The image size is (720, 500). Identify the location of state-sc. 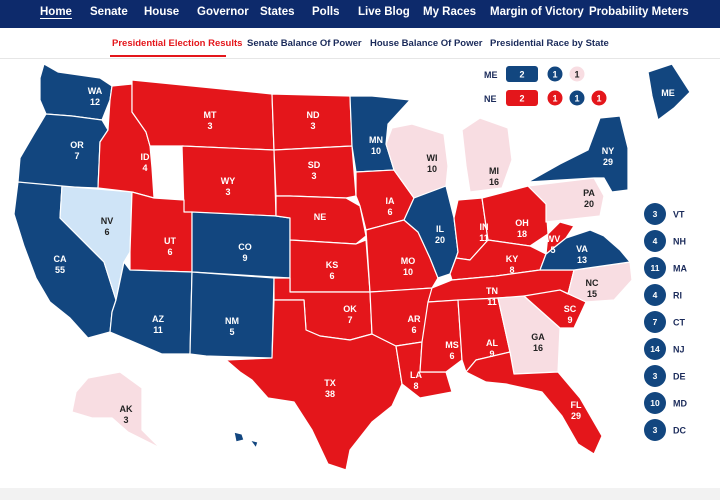
(555, 309).